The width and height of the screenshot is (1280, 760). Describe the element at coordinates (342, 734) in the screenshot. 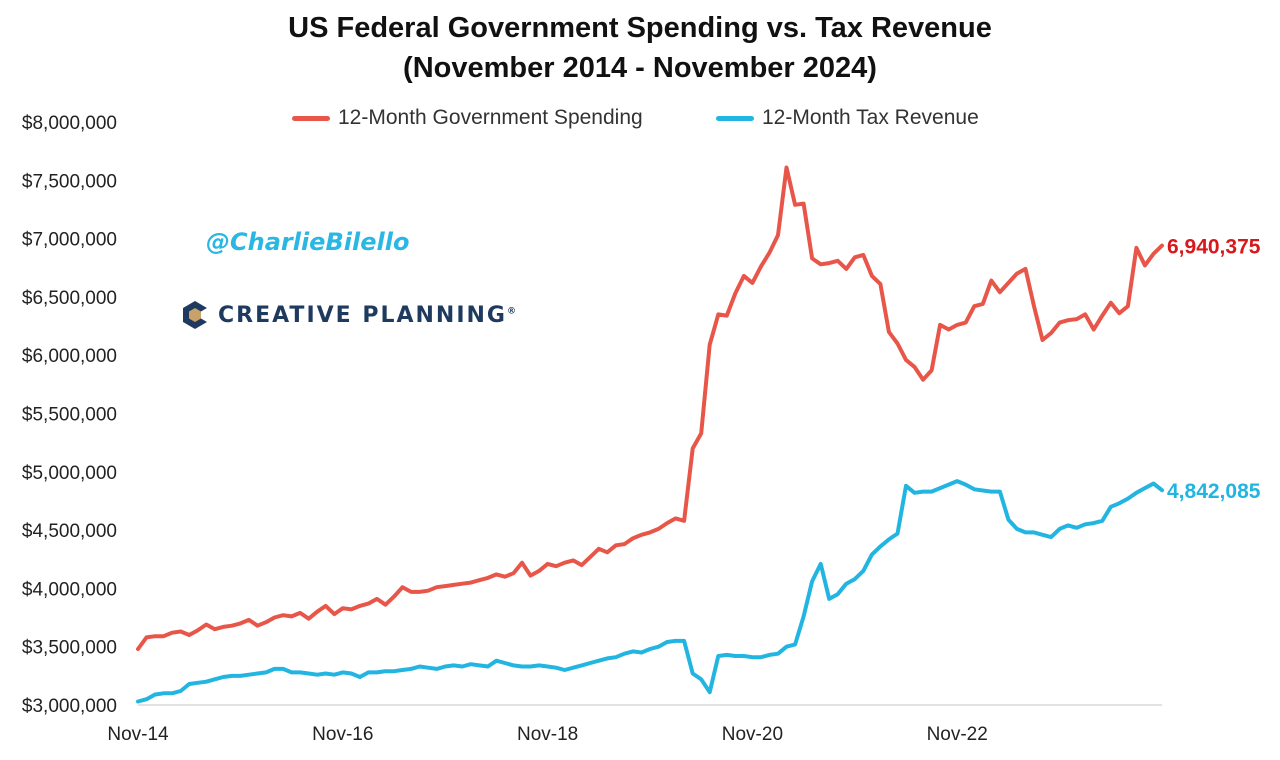

I see `x-tick-label: Nov-16` at that location.